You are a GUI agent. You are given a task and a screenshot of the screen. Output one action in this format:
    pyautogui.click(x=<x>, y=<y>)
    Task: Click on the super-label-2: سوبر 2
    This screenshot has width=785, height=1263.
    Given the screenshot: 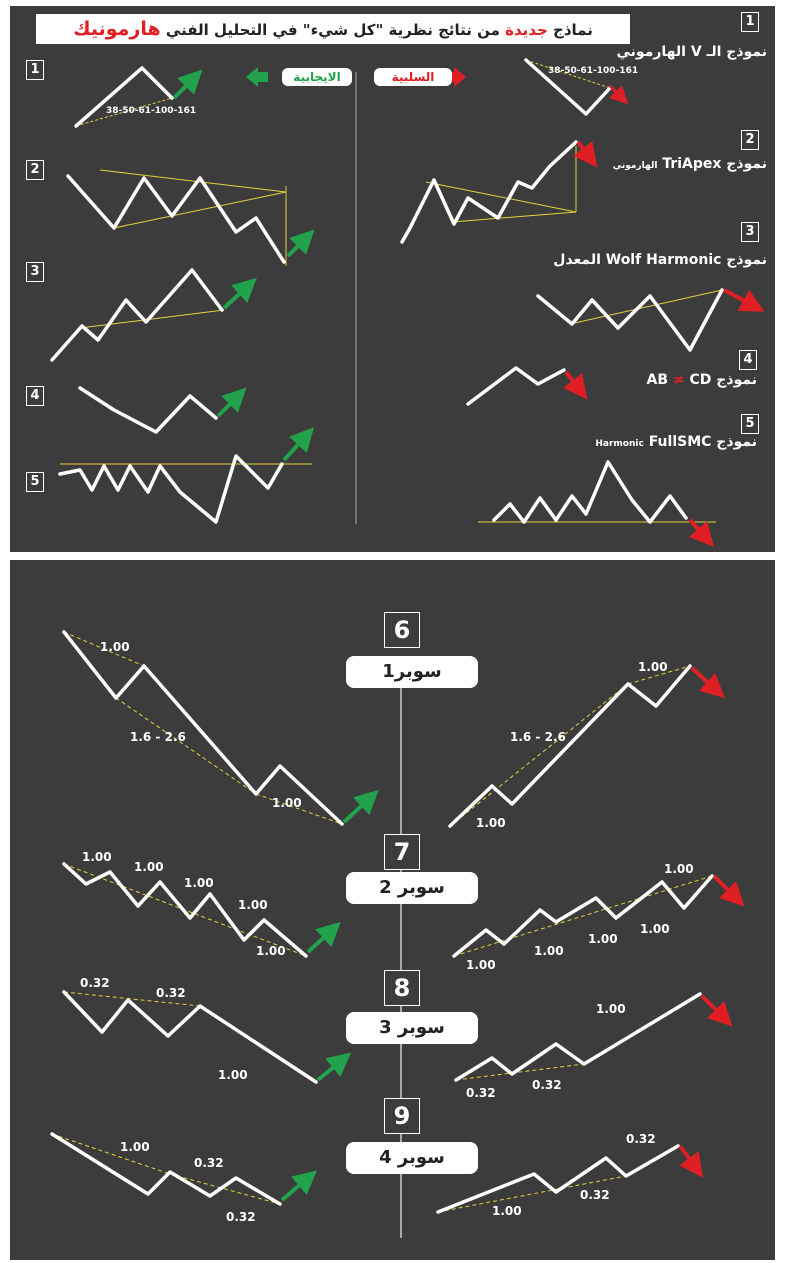 What is the action you would take?
    pyautogui.click(x=412, y=888)
    